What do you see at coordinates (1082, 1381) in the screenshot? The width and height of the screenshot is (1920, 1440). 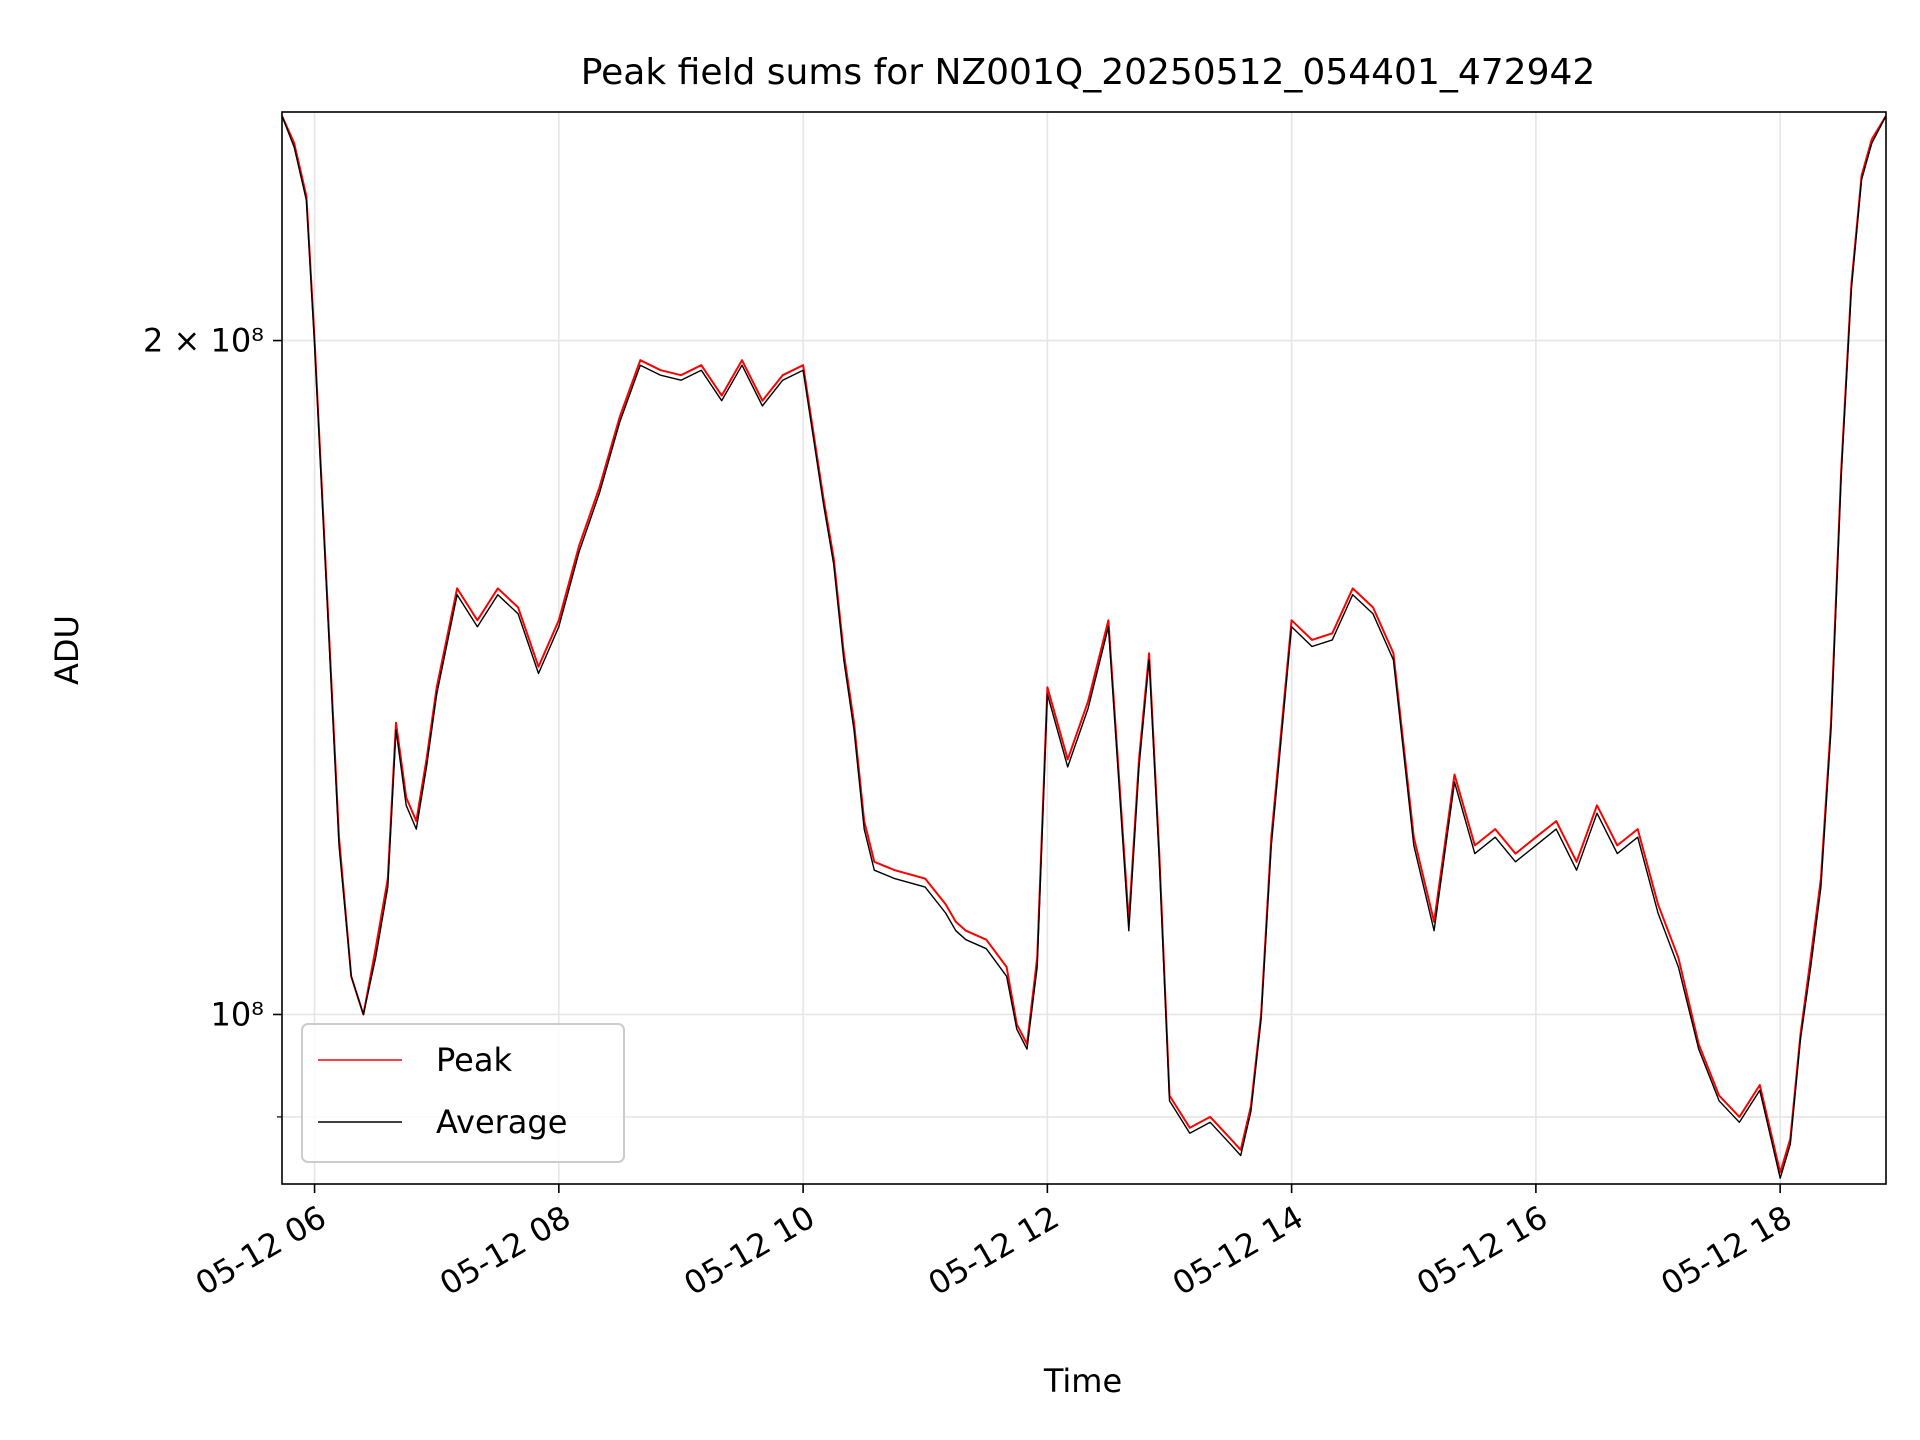 I see `x-axis-label: Time` at bounding box center [1082, 1381].